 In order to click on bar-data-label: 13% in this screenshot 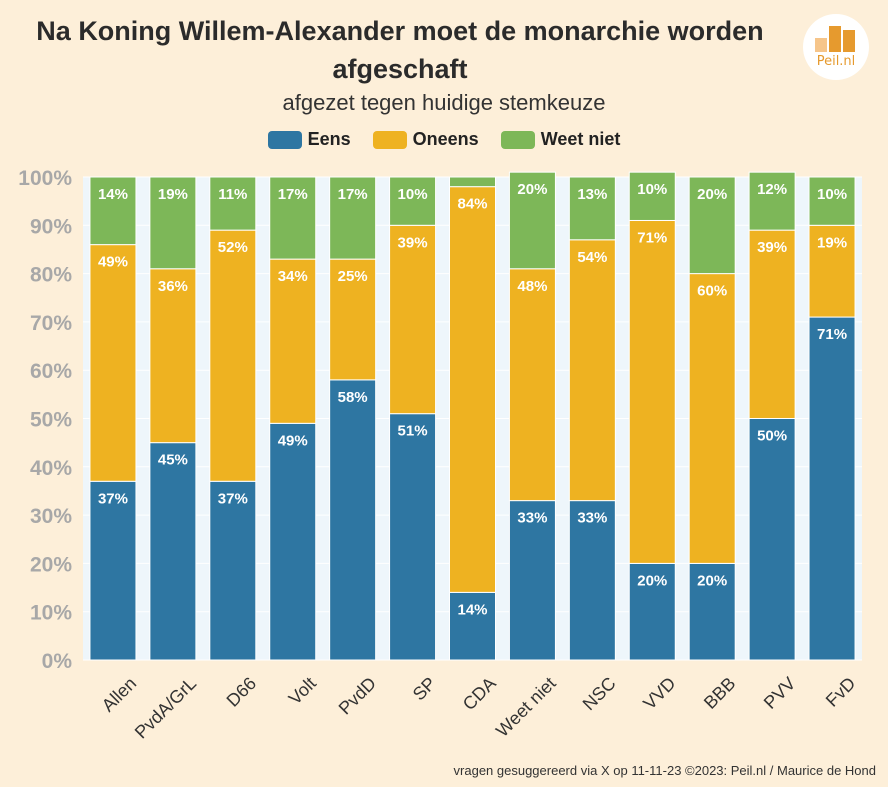, I will do `click(592, 194)`.